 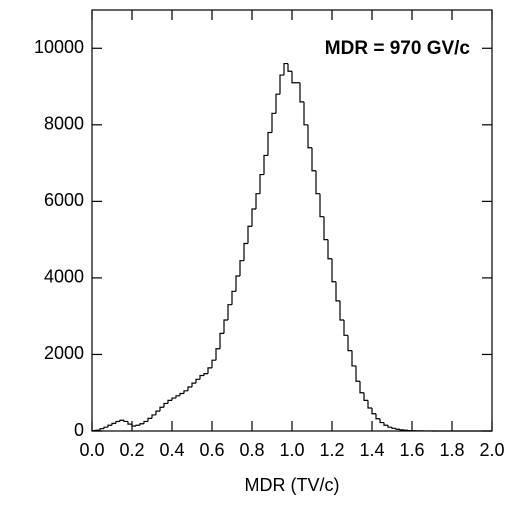 I want to click on y-tick-label: 10000, so click(x=59, y=47).